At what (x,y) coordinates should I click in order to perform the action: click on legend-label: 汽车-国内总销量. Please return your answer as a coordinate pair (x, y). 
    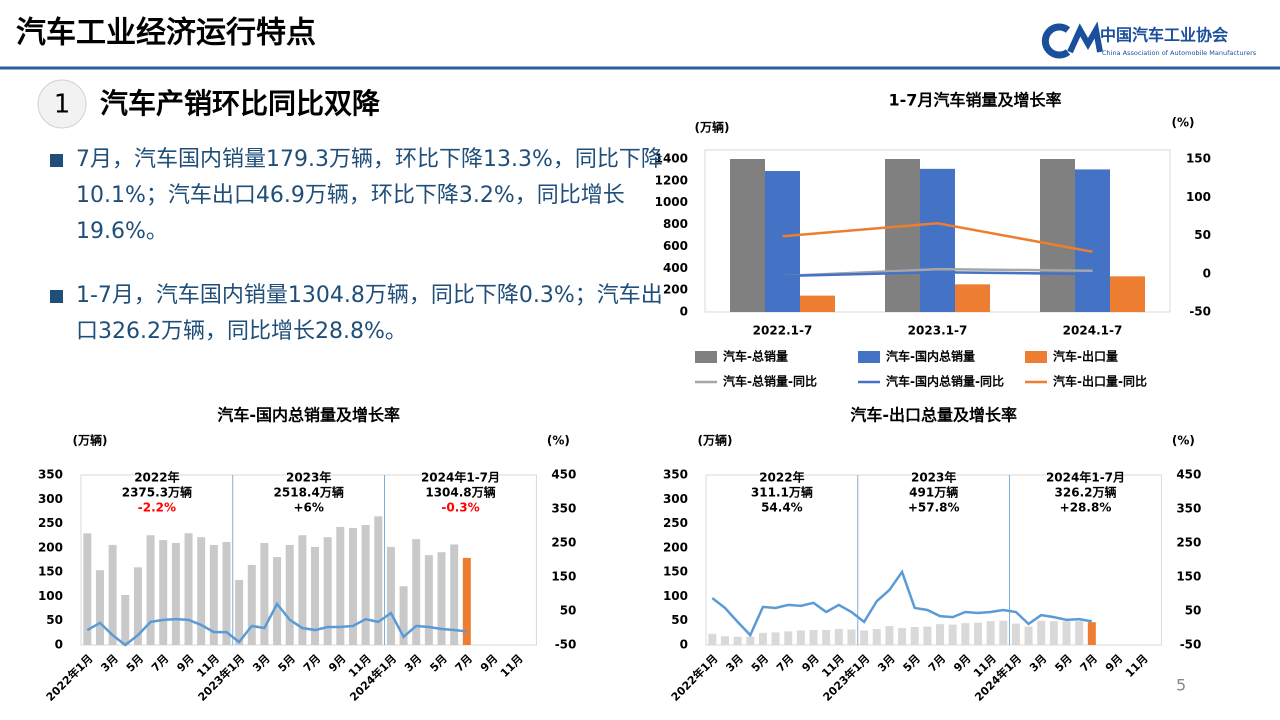
    Looking at the image, I should click on (930, 356).